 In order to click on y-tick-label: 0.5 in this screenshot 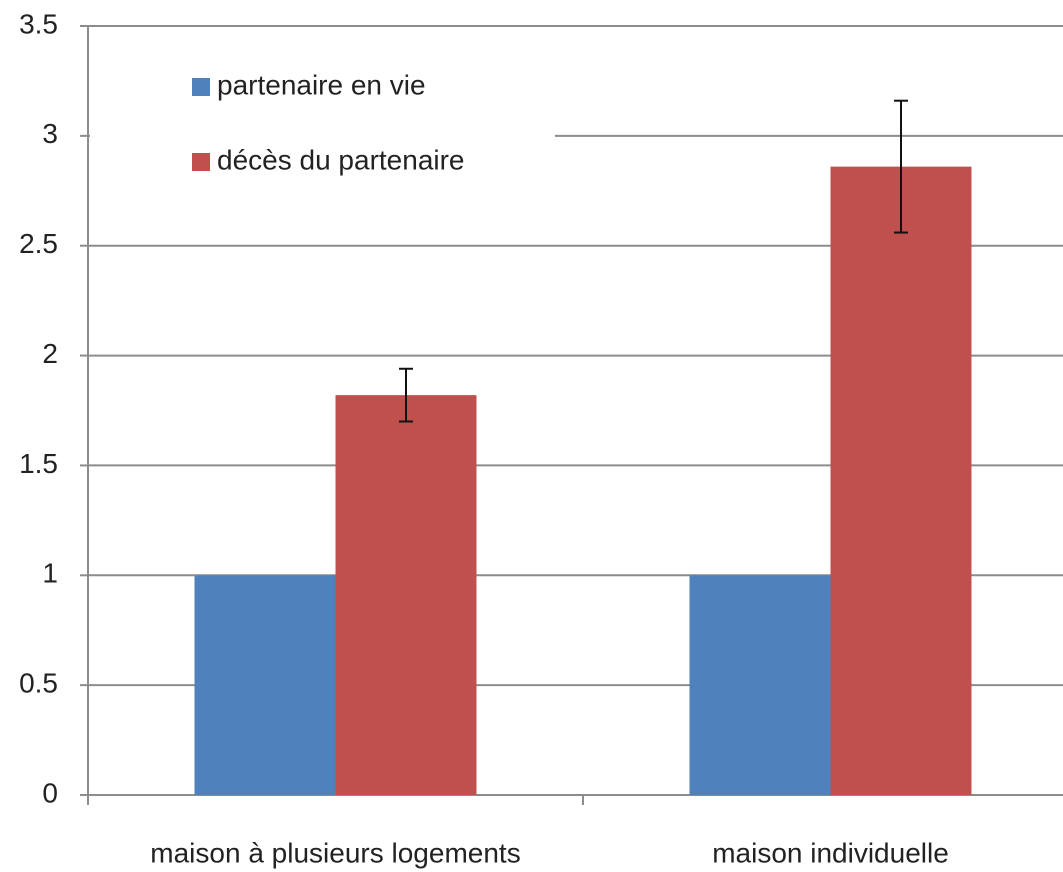, I will do `click(38, 683)`.